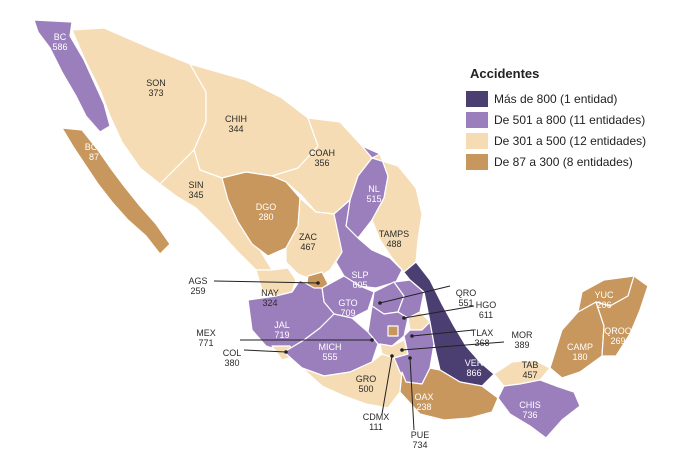 The width and height of the screenshot is (700, 452). What do you see at coordinates (570, 120) in the screenshot?
I see `legend-label: De 501 a 800 (11 entidades)` at bounding box center [570, 120].